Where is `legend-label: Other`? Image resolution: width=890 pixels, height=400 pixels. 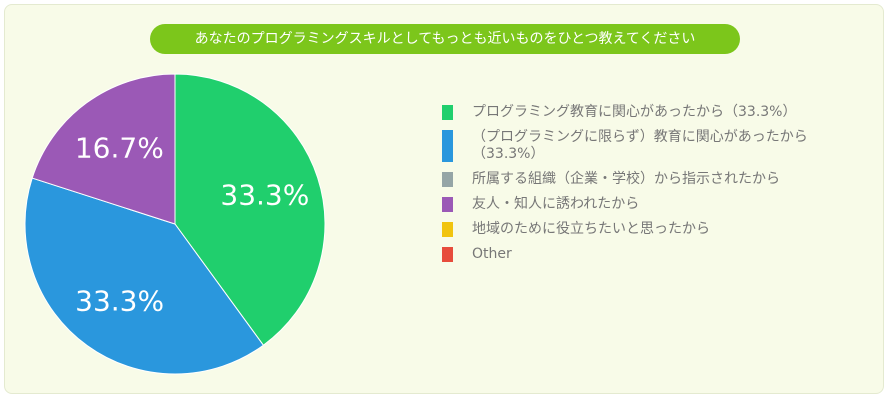
legend-label: Other is located at coordinates (492, 254).